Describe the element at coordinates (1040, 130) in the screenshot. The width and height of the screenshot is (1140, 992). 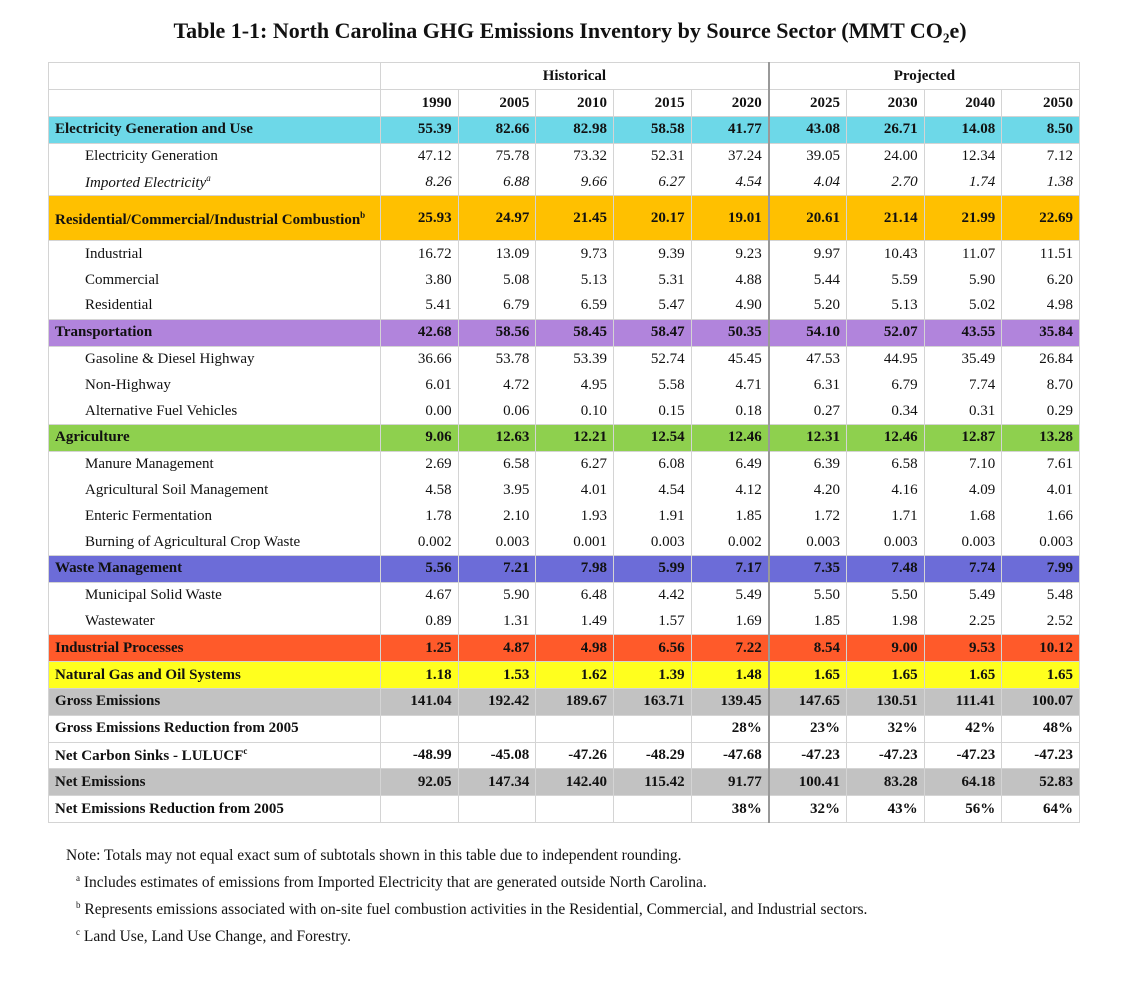
I see `value-cell: 8.50` at that location.